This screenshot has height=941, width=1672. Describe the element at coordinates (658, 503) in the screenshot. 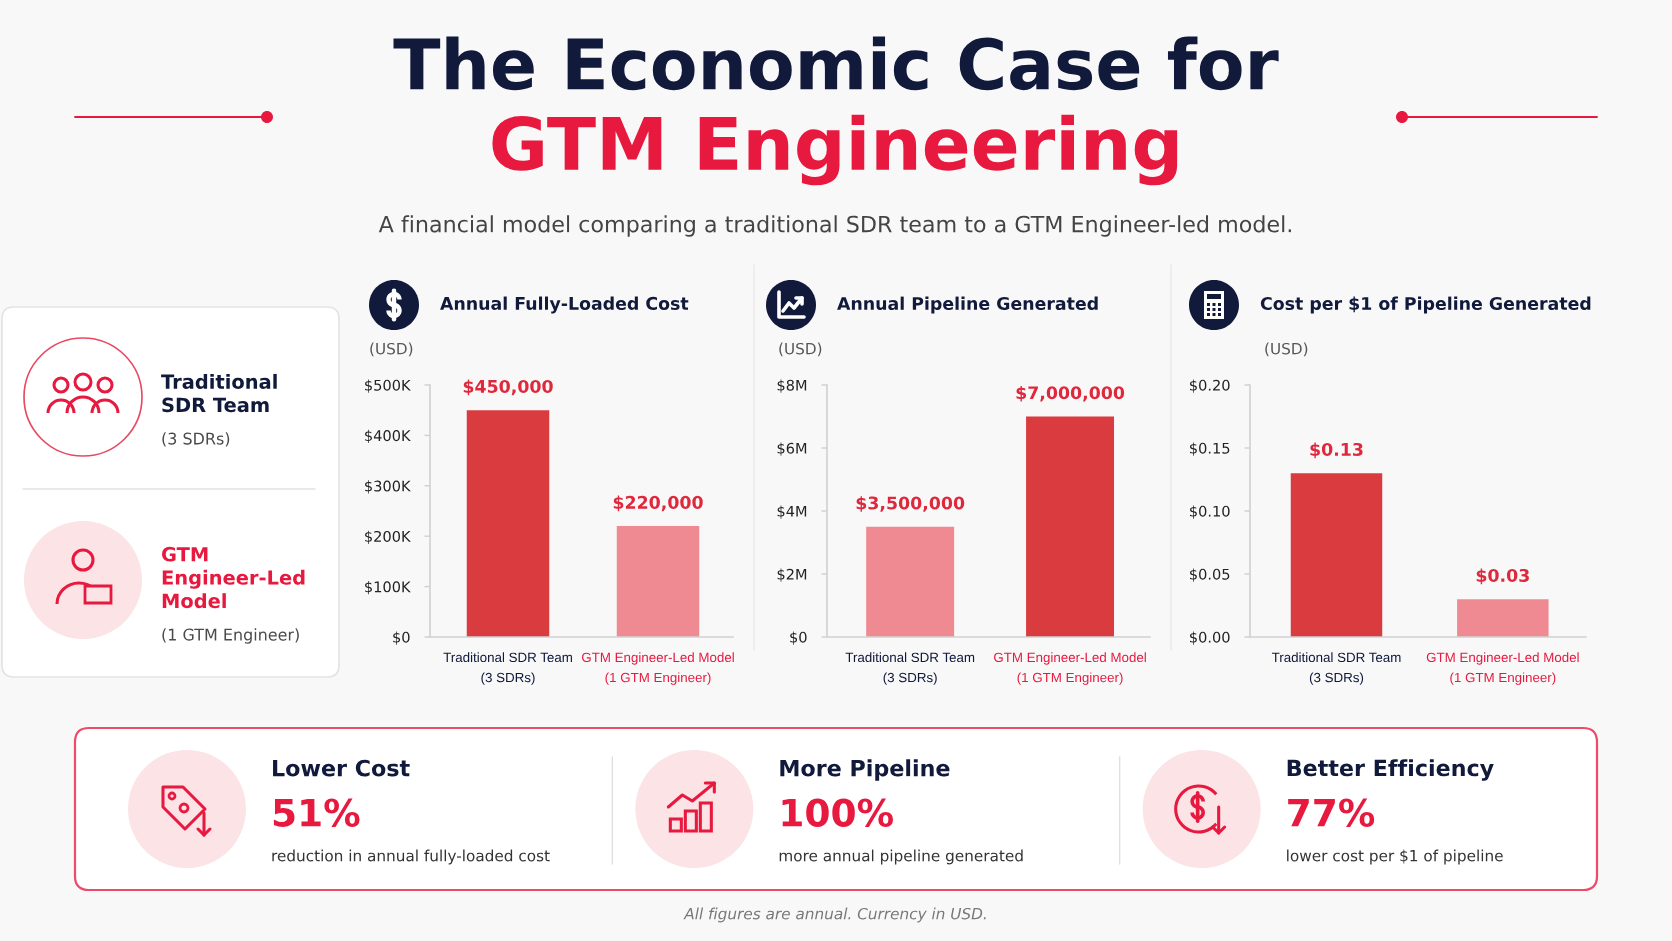

I see `data-label: $220,000` at that location.